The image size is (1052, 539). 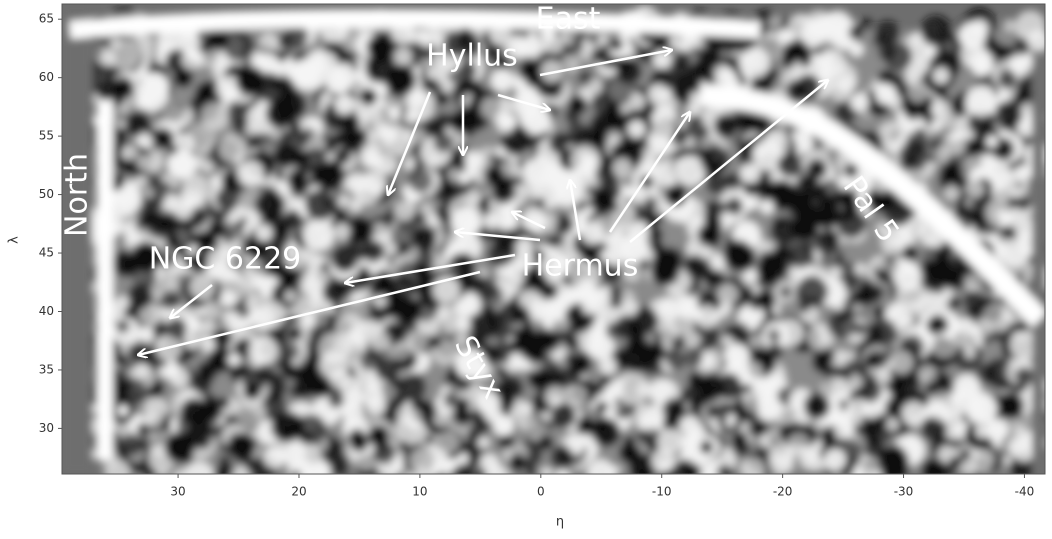 I want to click on y-tick-label: 60, so click(x=46, y=77).